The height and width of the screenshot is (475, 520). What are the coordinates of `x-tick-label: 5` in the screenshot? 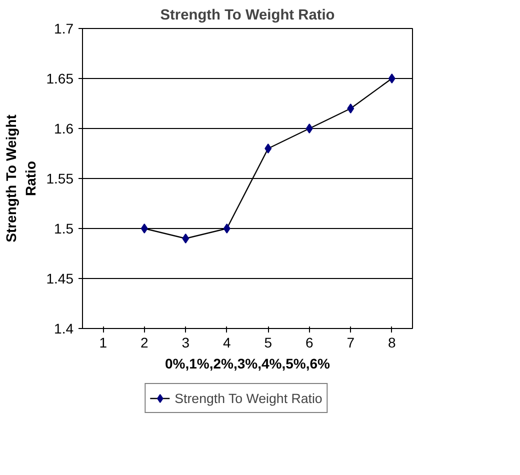 It's located at (268, 342).